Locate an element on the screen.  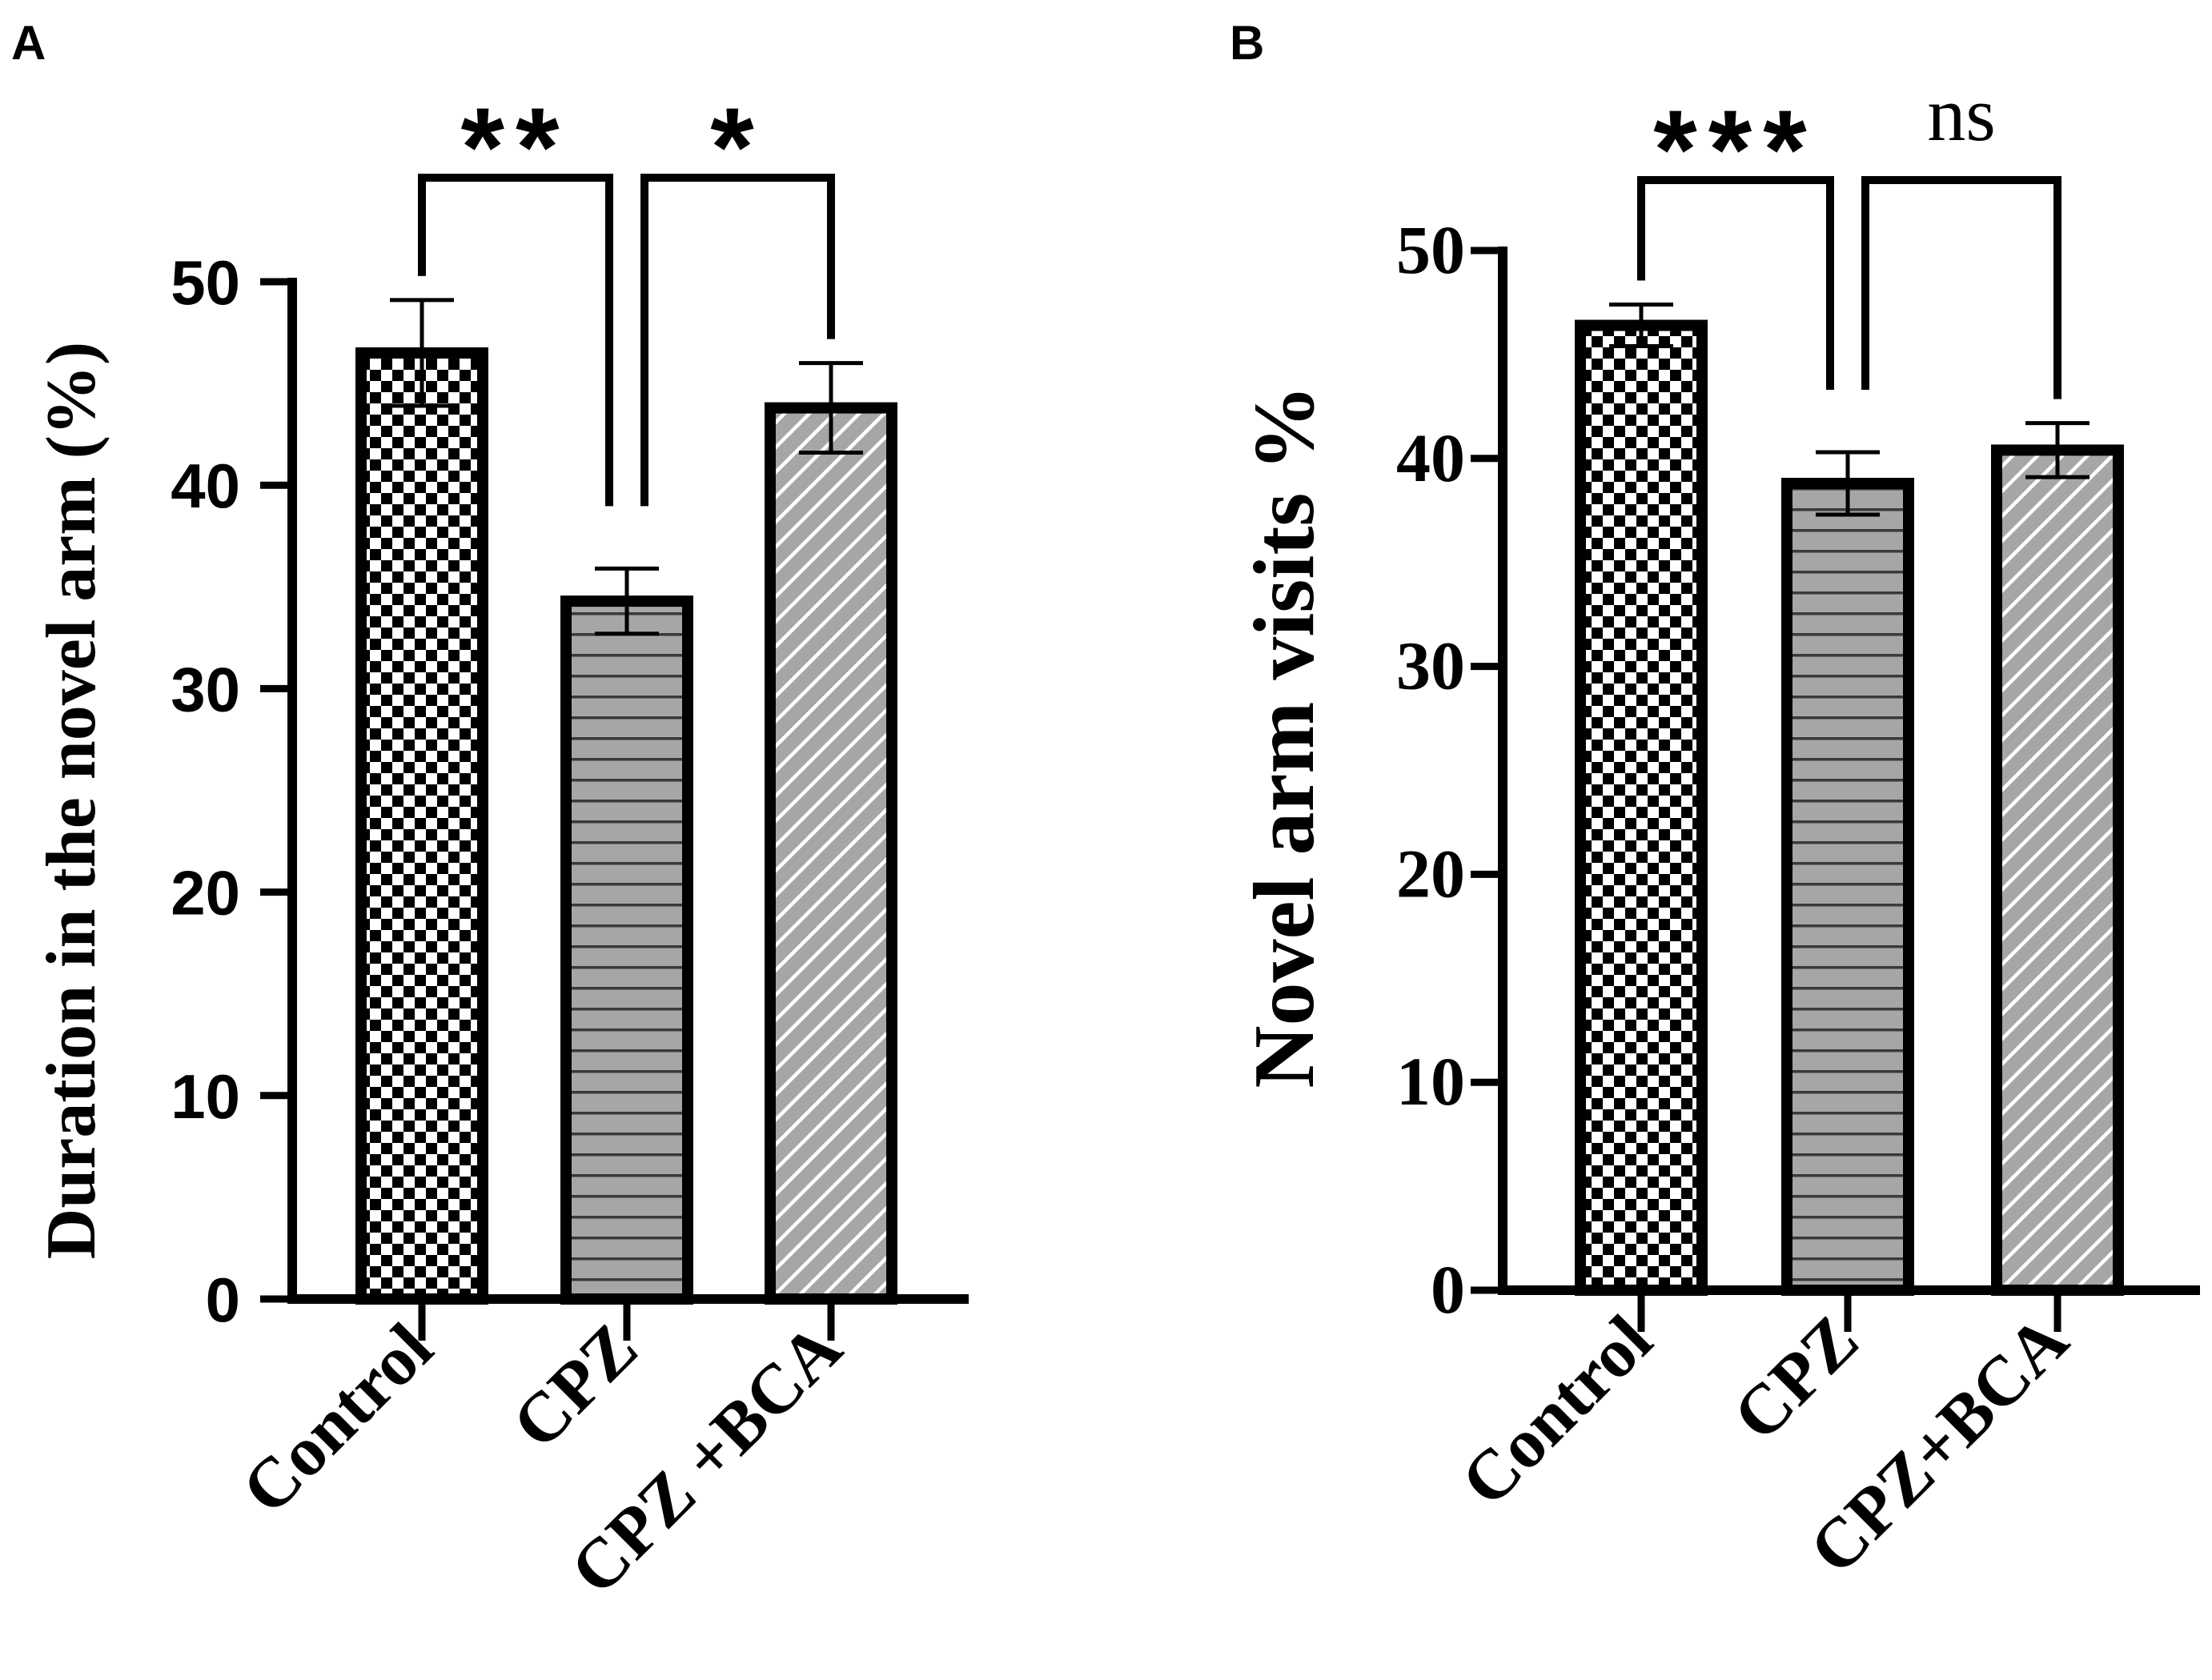
y-ticks-a: 0 10 20 30 40 50 is located at coordinates (232, 791).